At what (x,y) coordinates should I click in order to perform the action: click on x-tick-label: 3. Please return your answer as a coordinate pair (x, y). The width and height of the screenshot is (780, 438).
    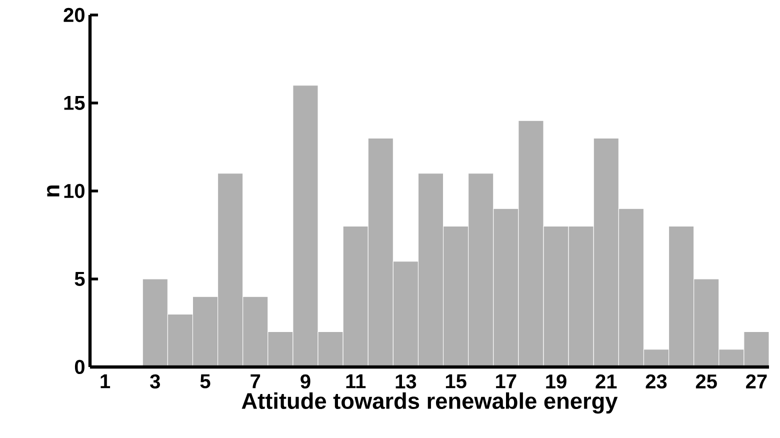
    Looking at the image, I should click on (155, 381).